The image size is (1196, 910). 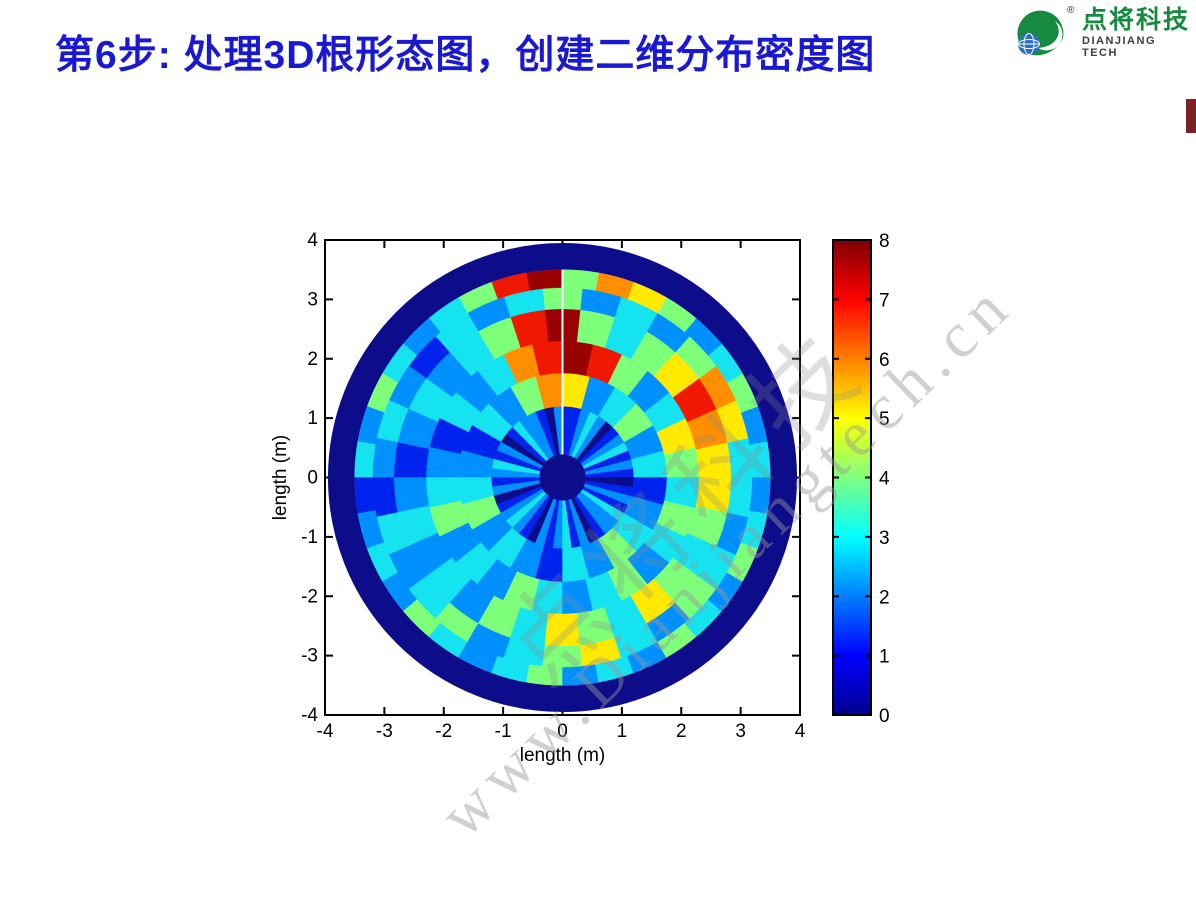 I want to click on slide-accent-bar, so click(x=1191, y=116).